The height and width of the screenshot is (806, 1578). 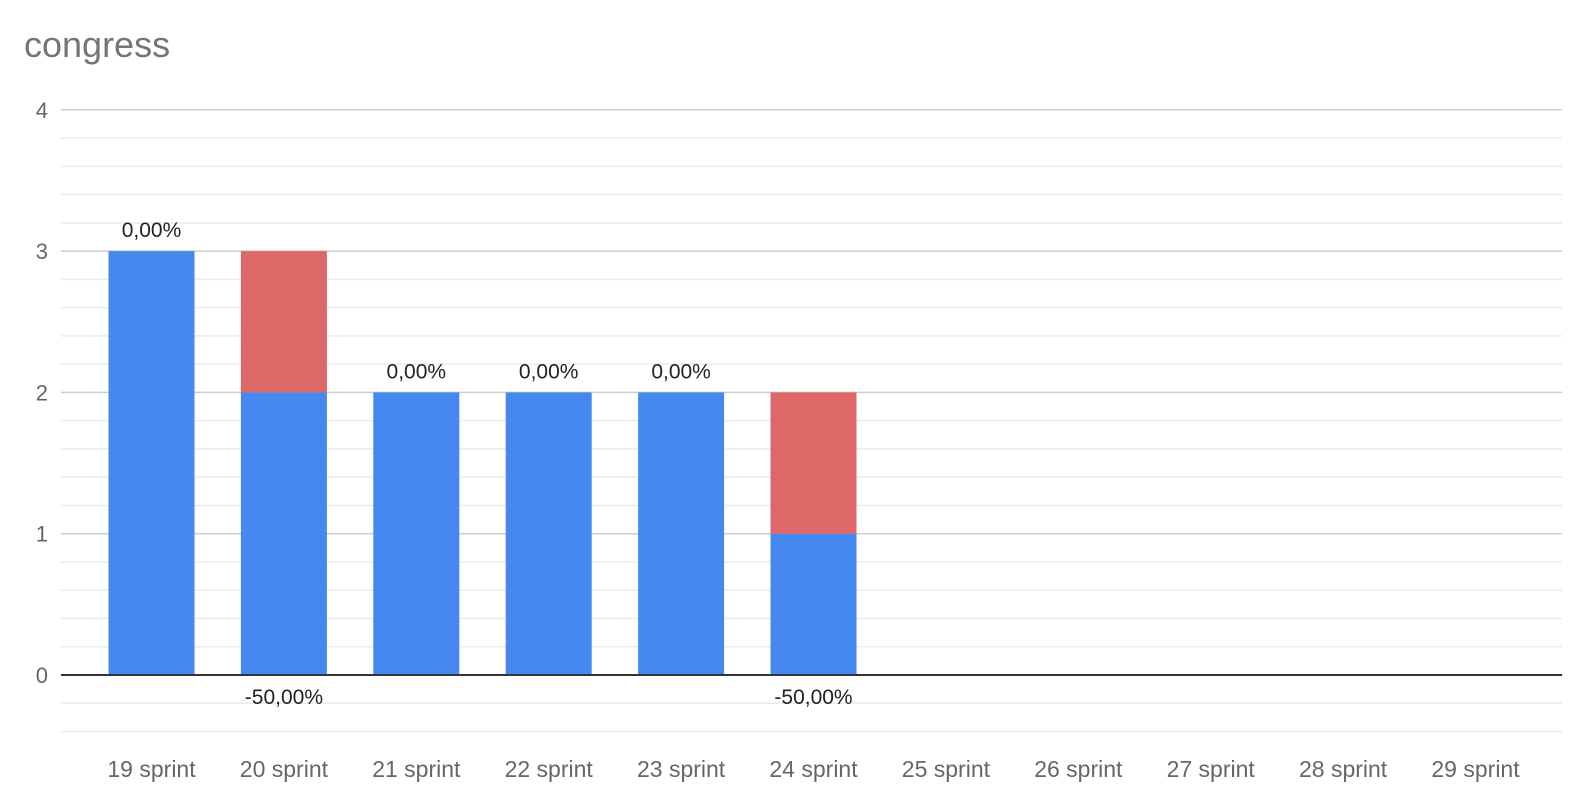 What do you see at coordinates (416, 769) in the screenshot?
I see `x-tick-label: 21 sprint` at bounding box center [416, 769].